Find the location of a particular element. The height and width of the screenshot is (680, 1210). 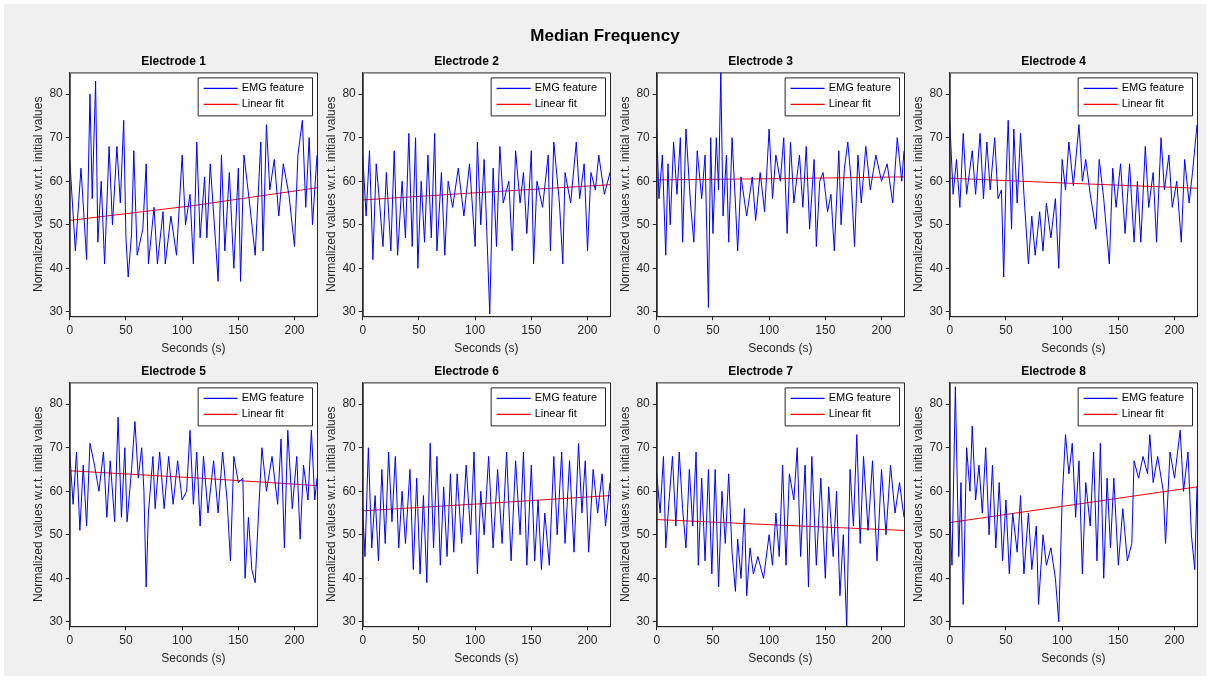

chart-title: Electrode 8 is located at coordinates (1054, 370).